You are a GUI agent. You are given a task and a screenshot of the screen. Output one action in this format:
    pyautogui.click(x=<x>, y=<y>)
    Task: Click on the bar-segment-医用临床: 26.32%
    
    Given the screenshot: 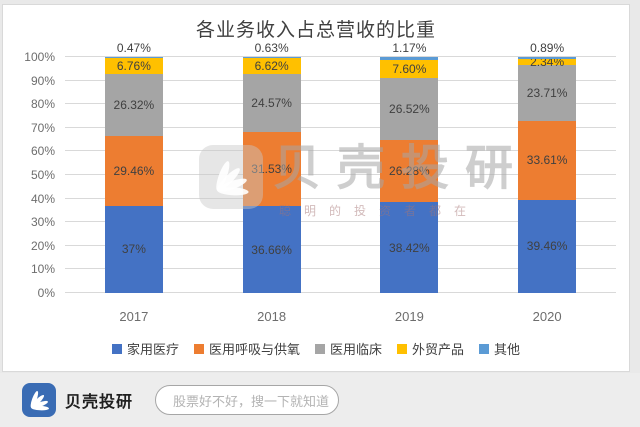 What is the action you would take?
    pyautogui.click(x=133, y=105)
    